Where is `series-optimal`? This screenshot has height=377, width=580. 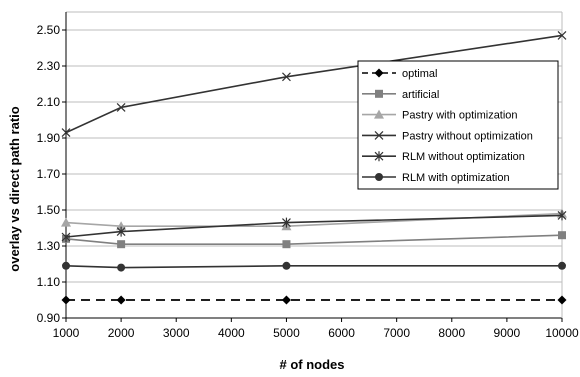
series-optimal is located at coordinates (314, 300).